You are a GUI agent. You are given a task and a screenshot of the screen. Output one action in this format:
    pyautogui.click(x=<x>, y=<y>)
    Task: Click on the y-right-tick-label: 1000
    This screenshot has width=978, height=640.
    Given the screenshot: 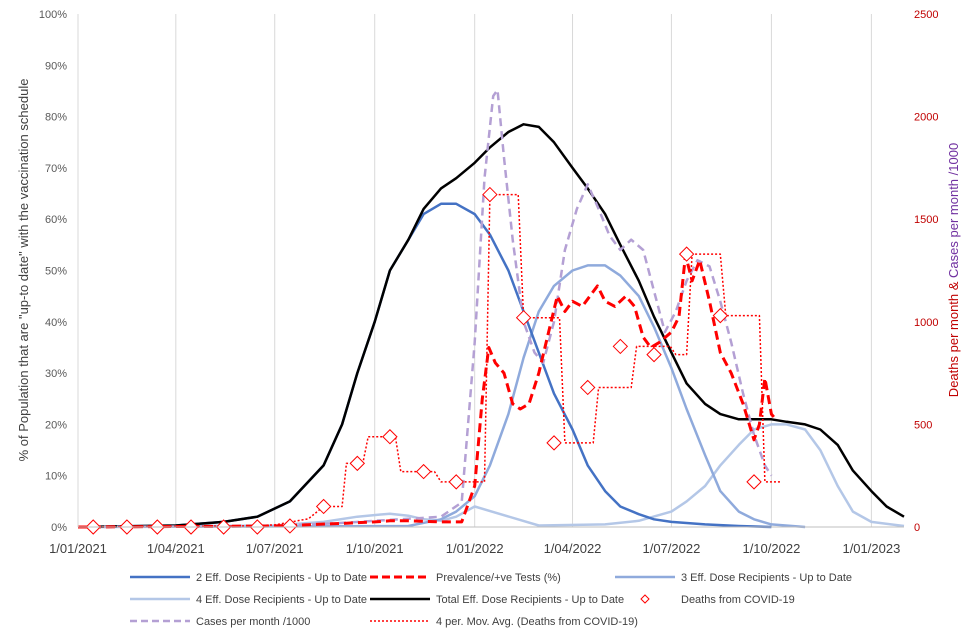 What is the action you would take?
    pyautogui.click(x=926, y=323)
    